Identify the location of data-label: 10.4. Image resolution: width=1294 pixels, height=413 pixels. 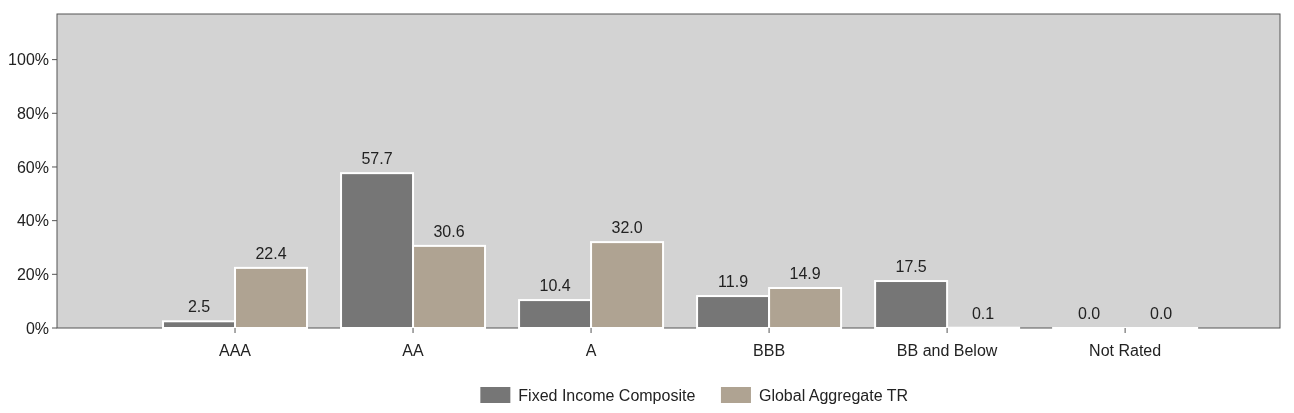
(555, 286).